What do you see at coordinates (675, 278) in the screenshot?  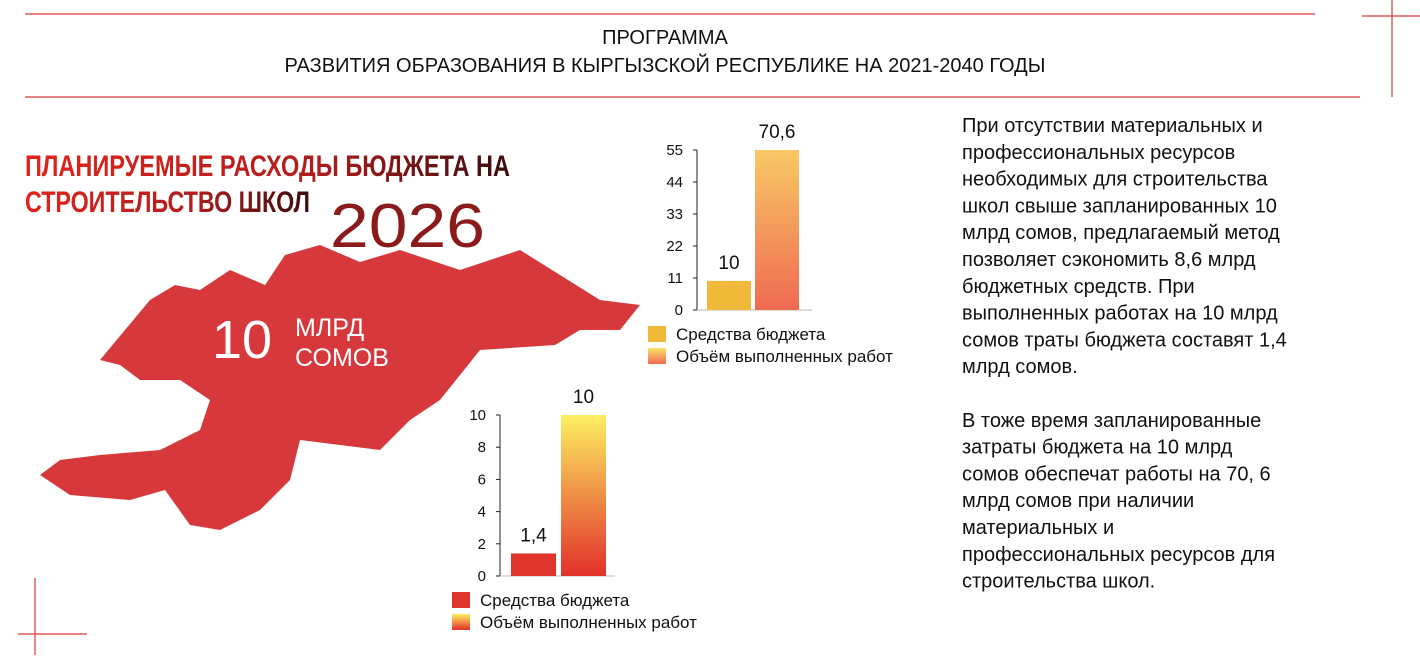 I see `y-tick-label: 11` at bounding box center [675, 278].